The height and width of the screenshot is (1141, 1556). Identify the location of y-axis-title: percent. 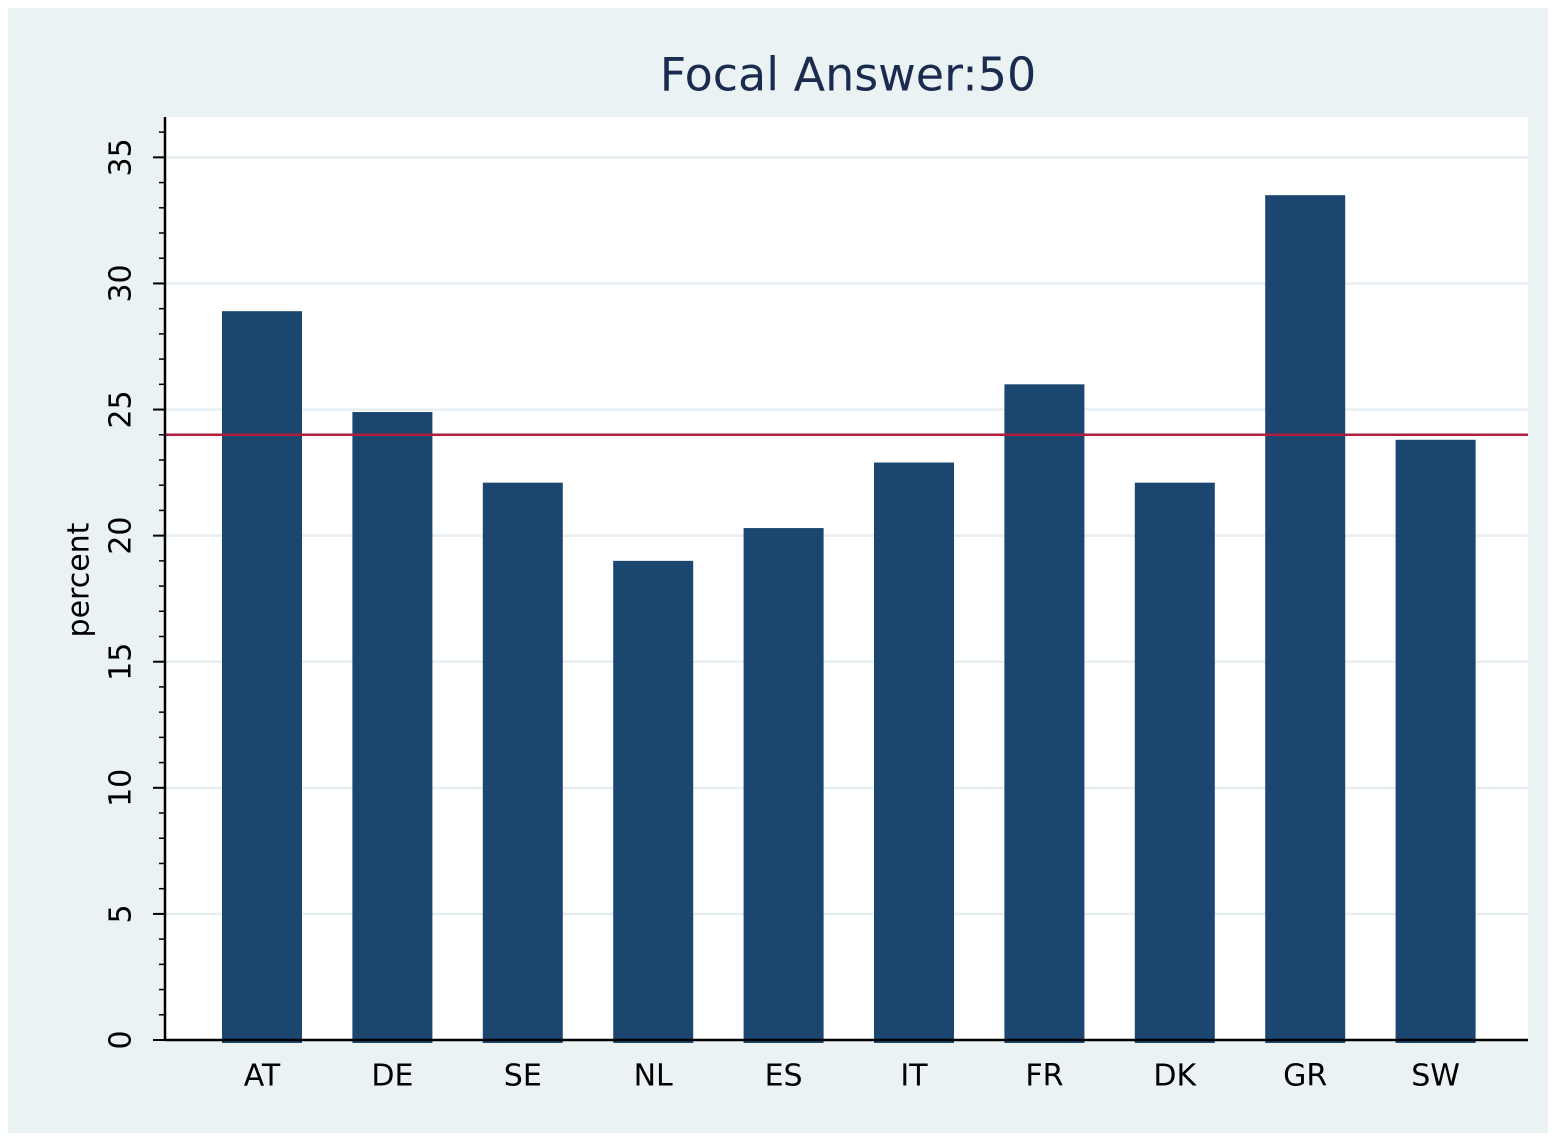
(79, 579).